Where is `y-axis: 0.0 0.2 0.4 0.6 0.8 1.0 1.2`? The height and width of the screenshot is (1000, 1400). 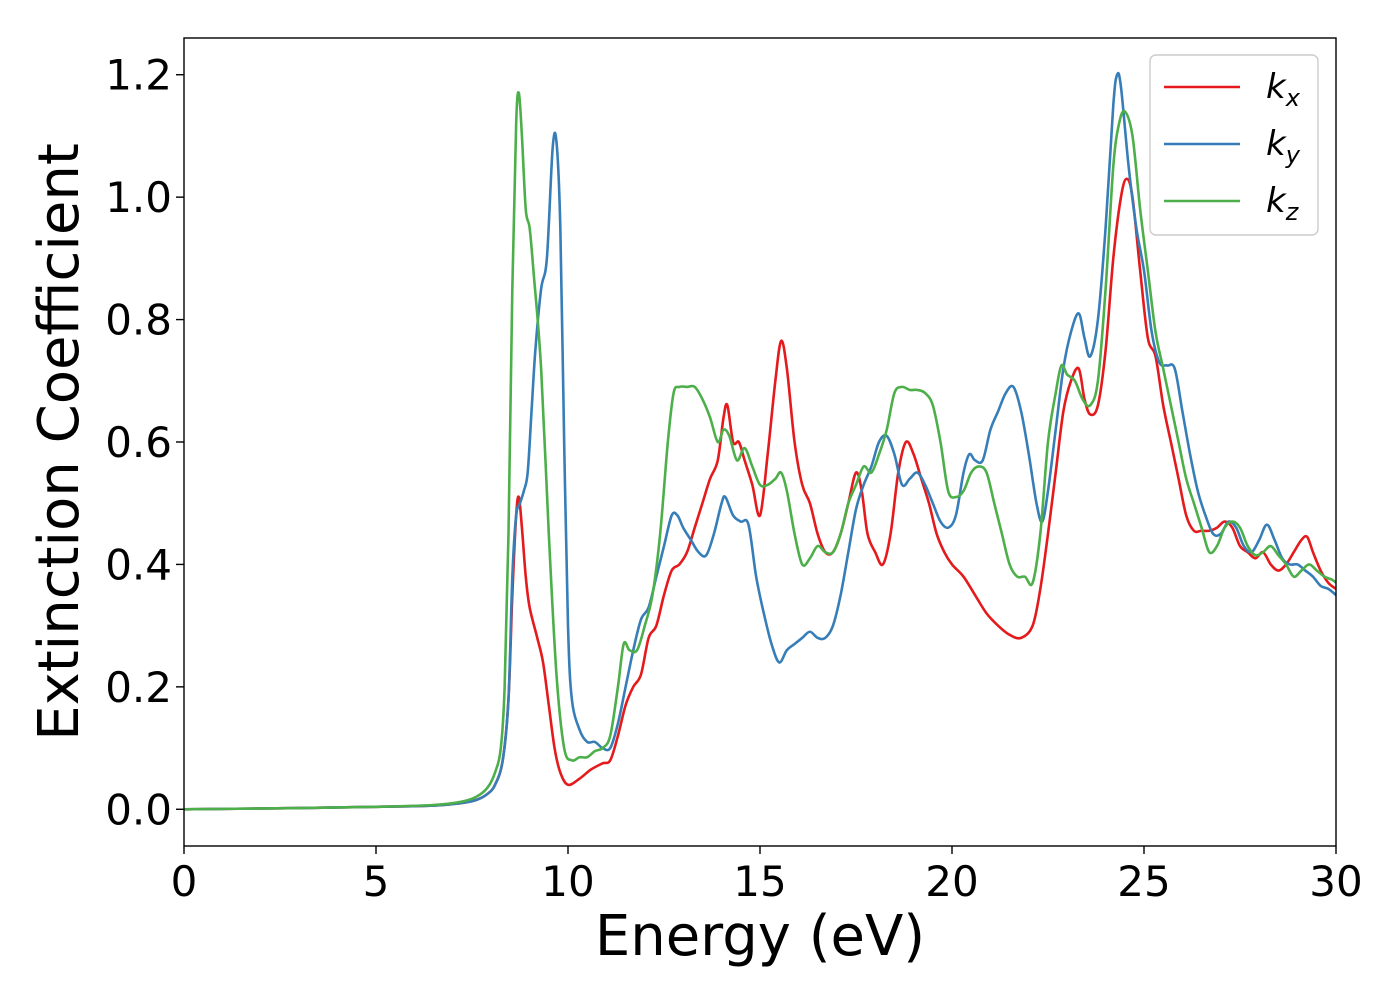 y-axis: 0.0 0.2 0.4 0.6 0.8 1.0 1.2 is located at coordinates (144, 442).